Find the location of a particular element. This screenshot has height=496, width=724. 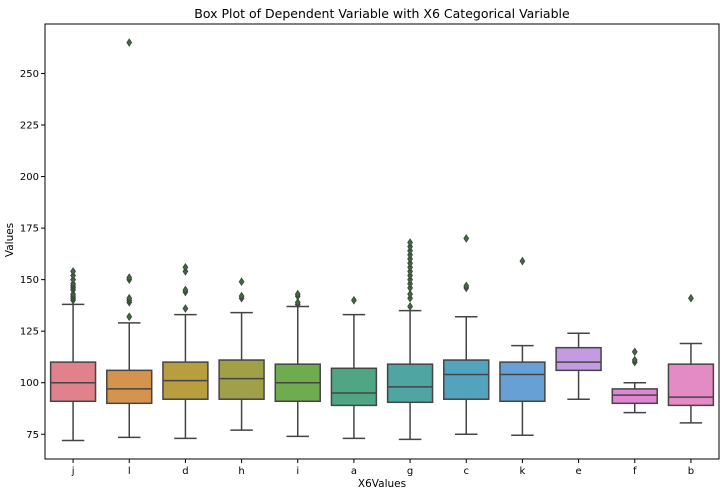

x-axis-label: X6Values is located at coordinates (382, 484).